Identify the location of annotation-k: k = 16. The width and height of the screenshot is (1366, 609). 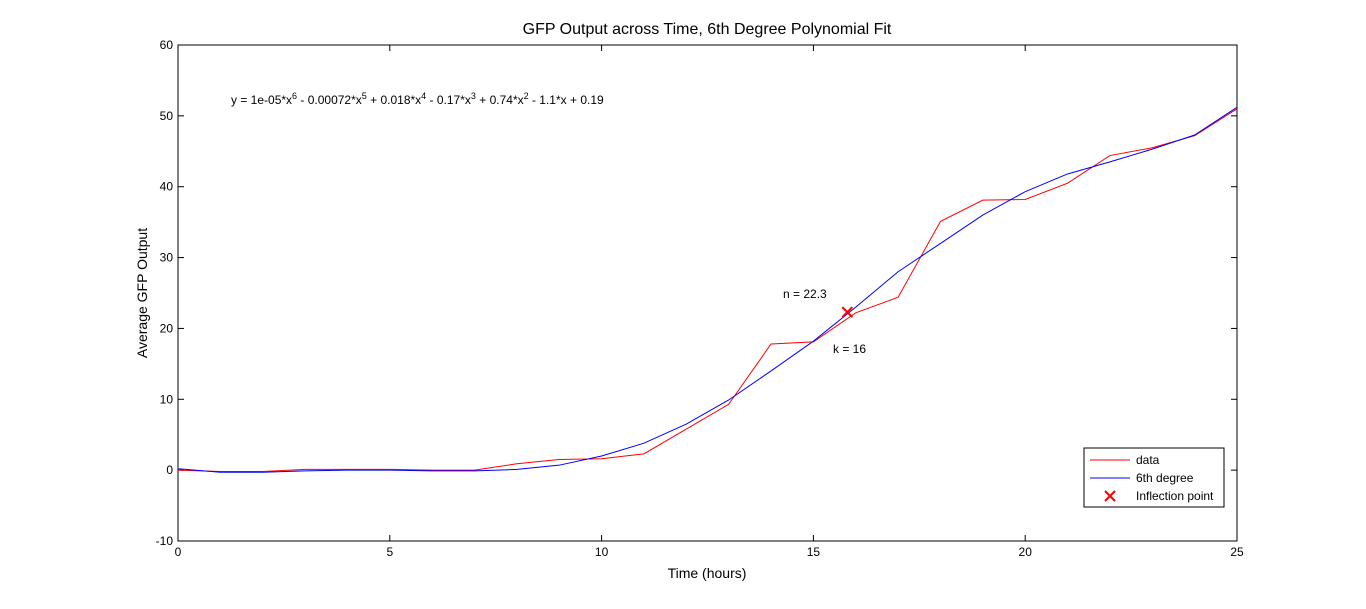
(849, 349).